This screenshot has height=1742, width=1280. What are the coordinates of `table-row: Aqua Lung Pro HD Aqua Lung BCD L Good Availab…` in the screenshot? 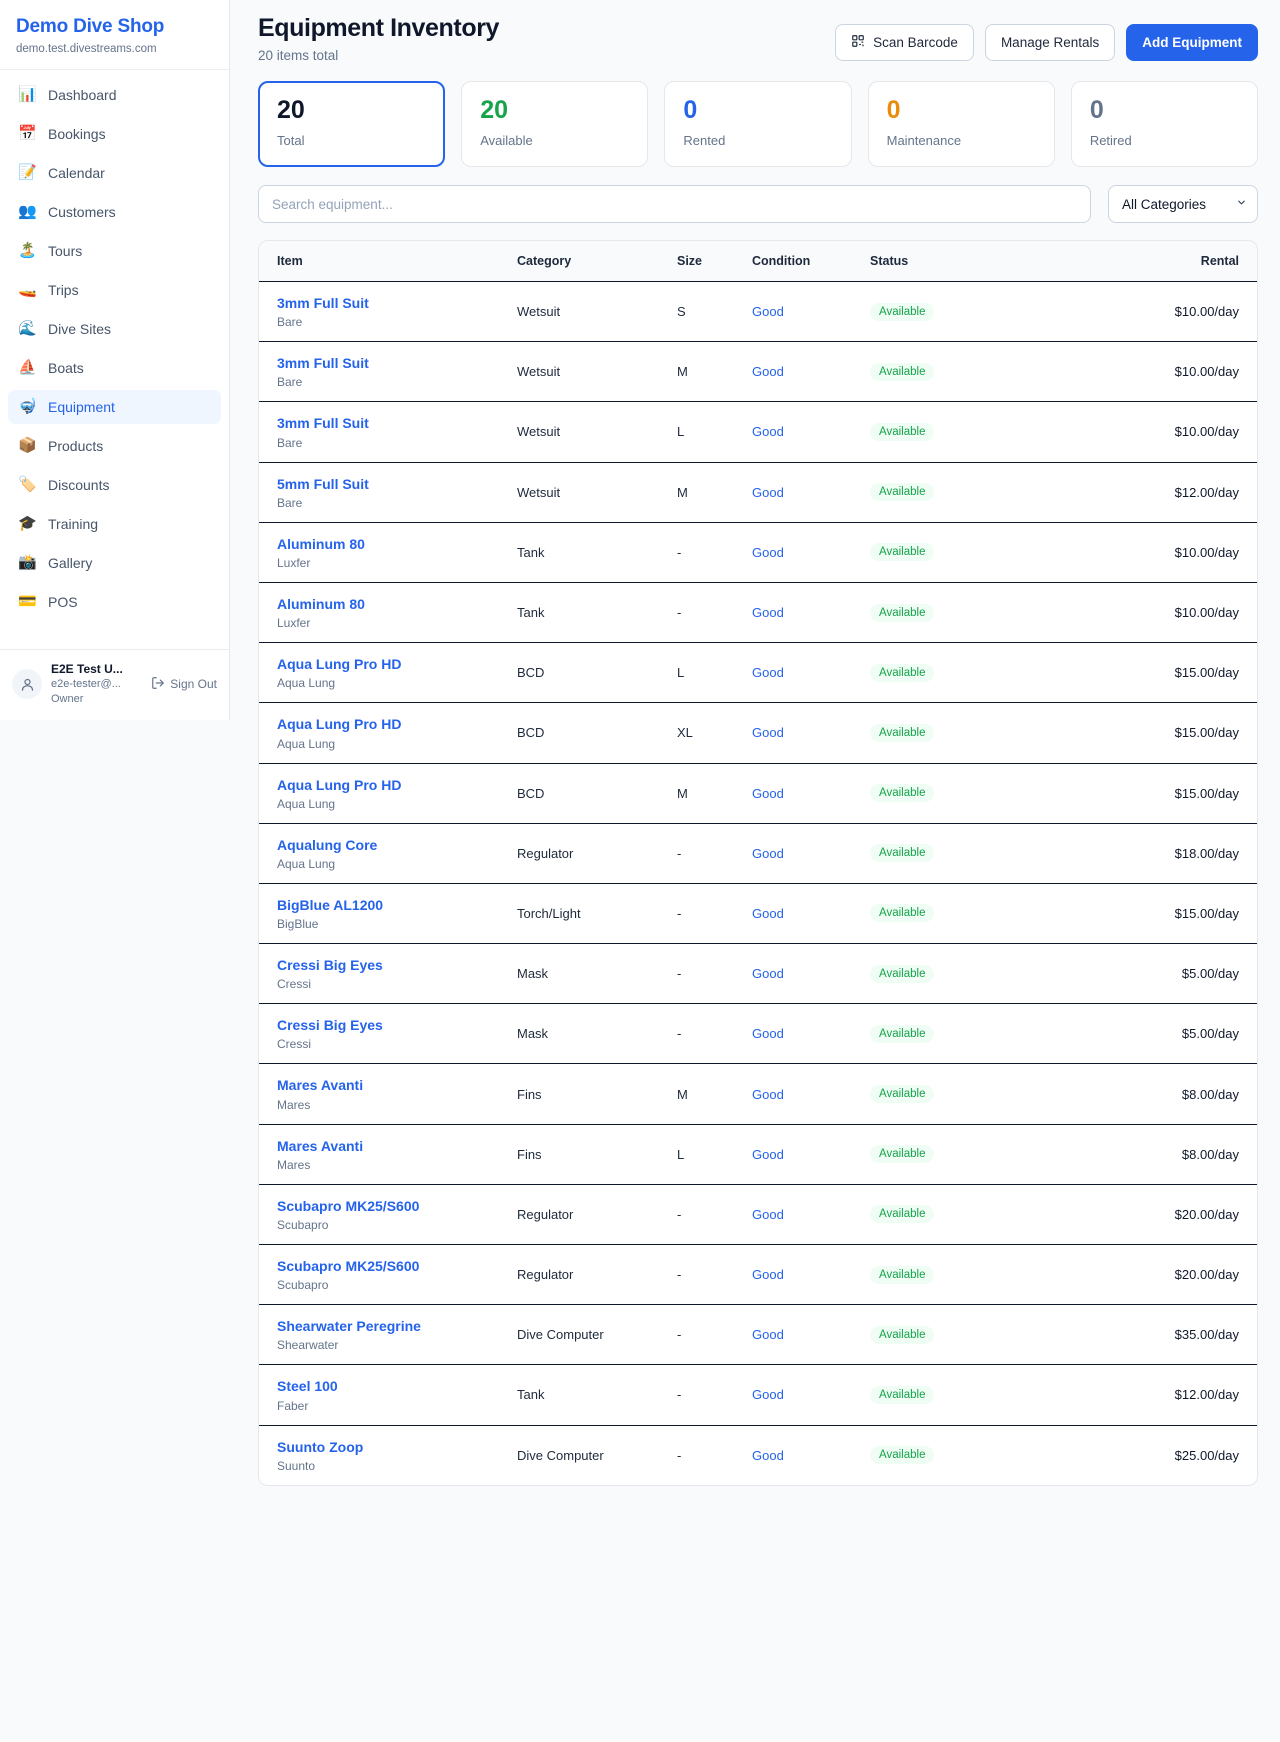 It's located at (758, 673).